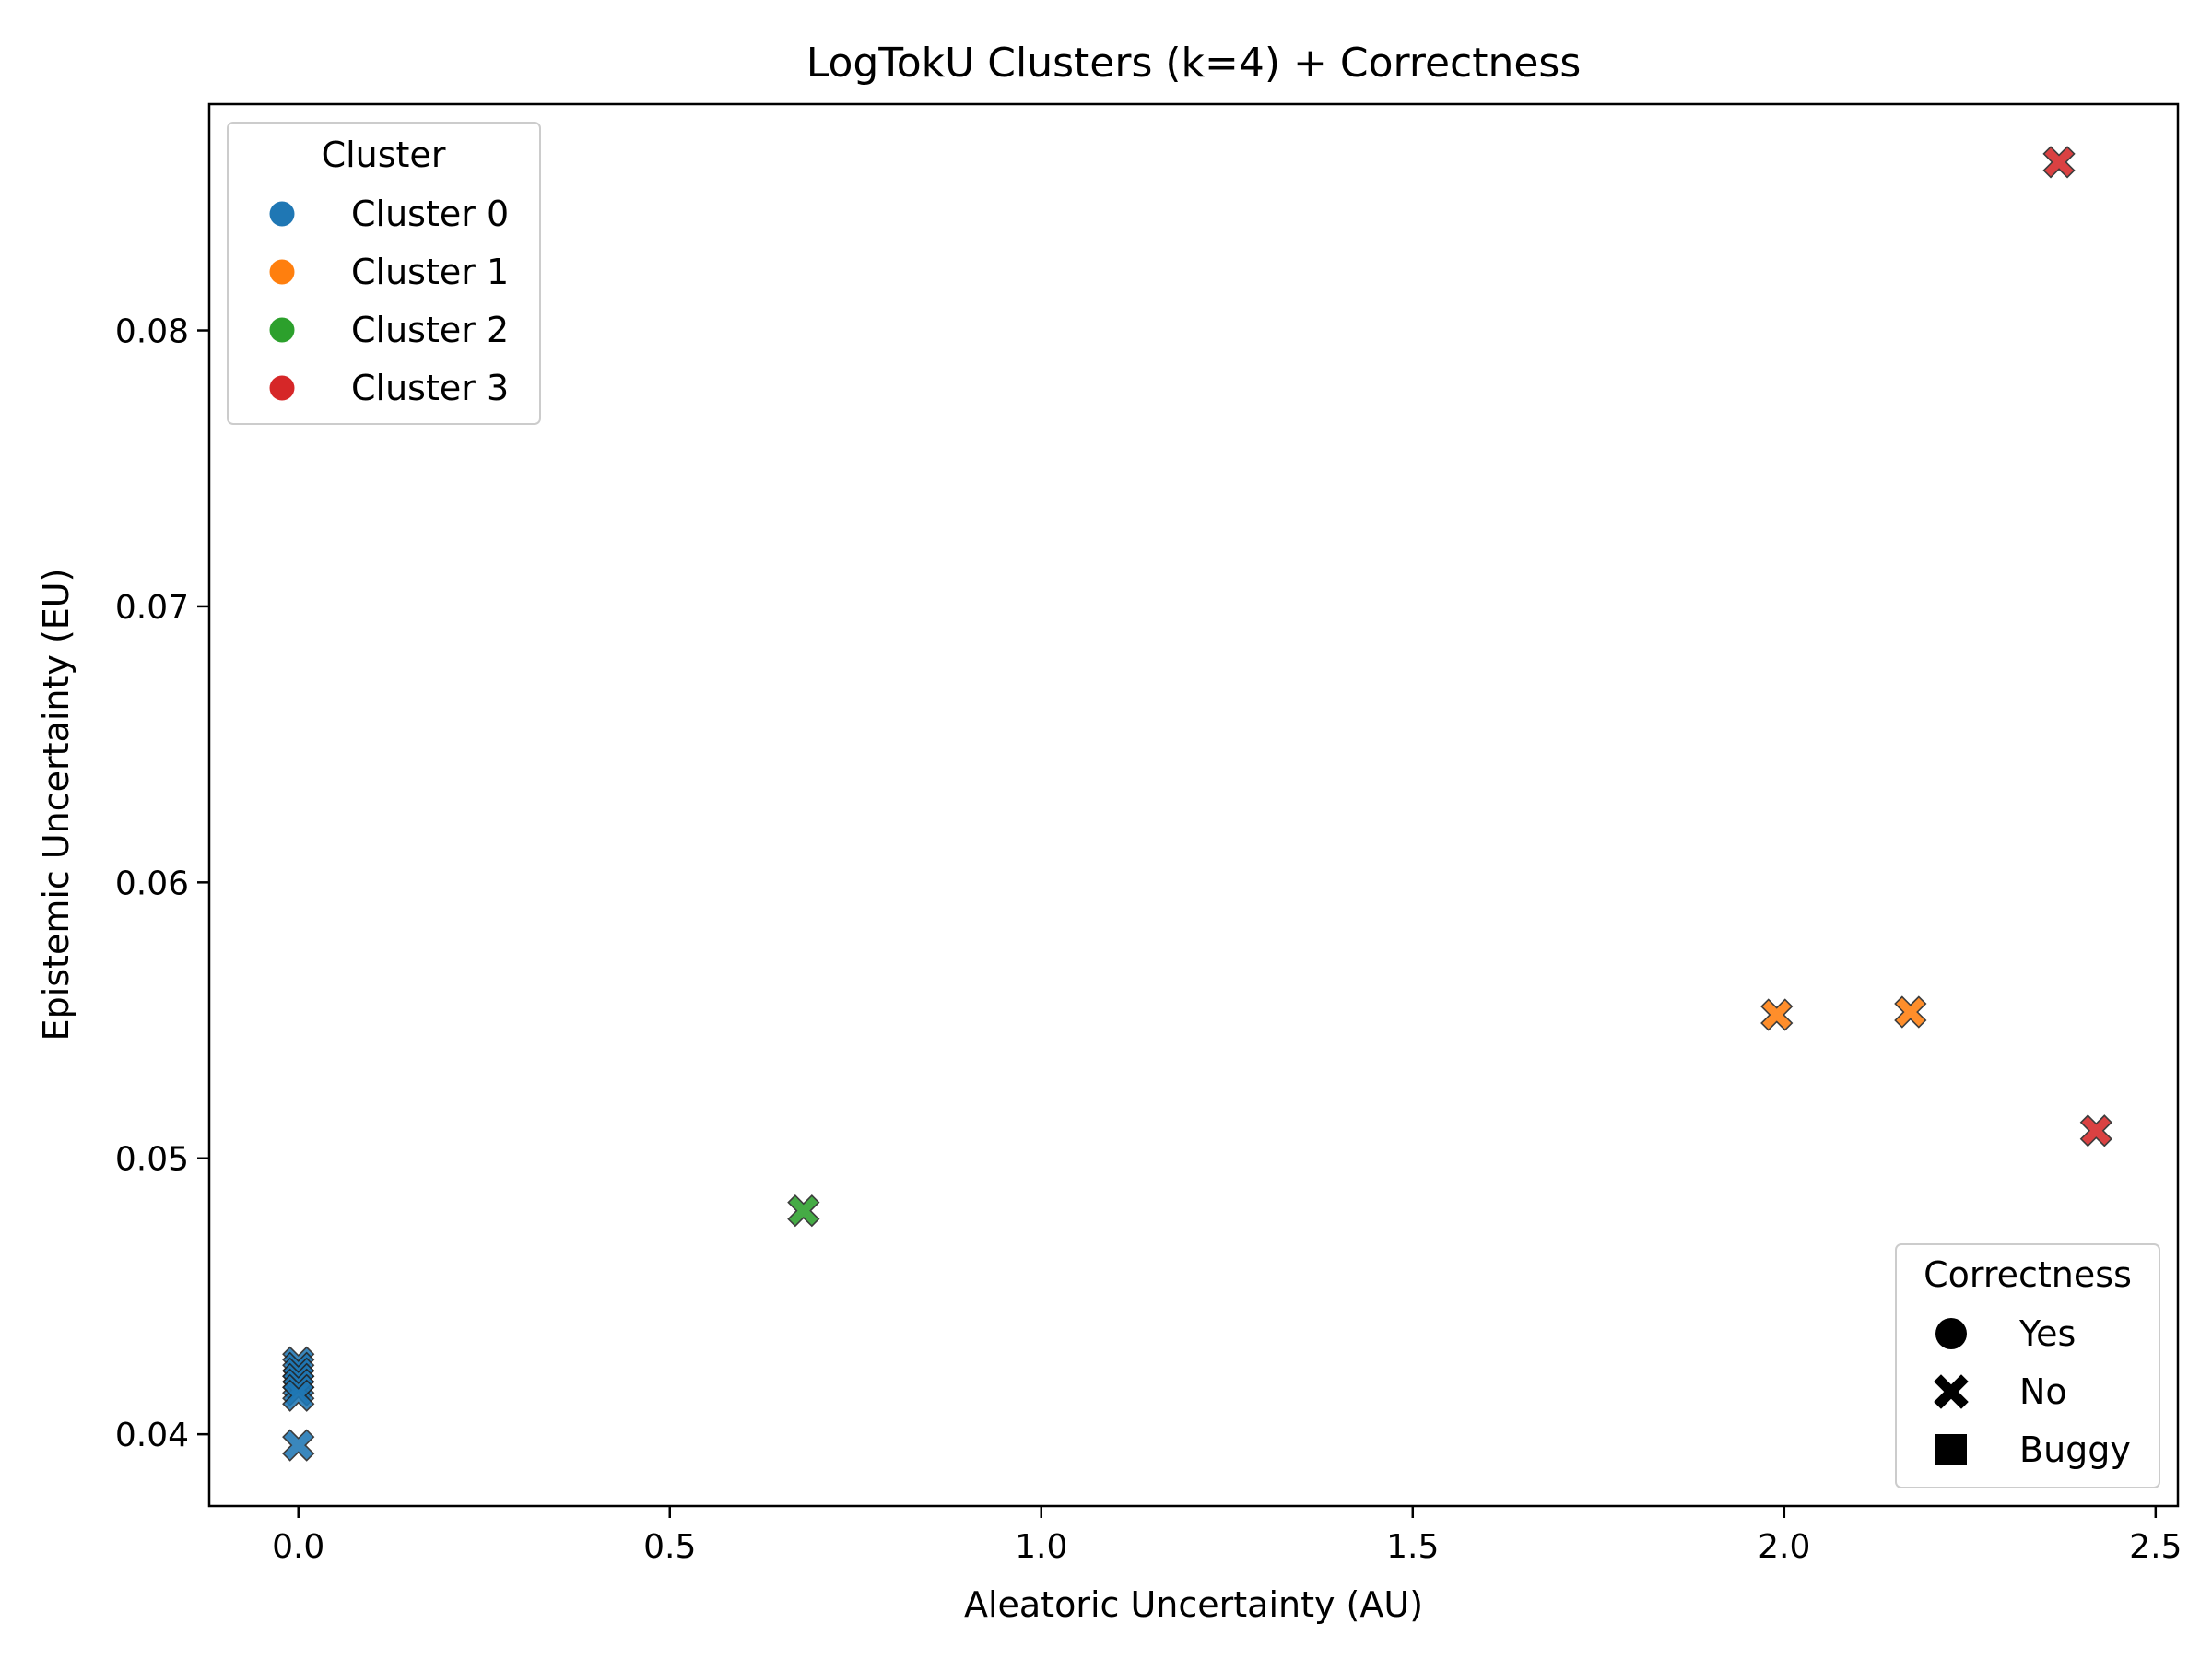  I want to click on cluster-legend-label: Cluster 1, so click(430, 272).